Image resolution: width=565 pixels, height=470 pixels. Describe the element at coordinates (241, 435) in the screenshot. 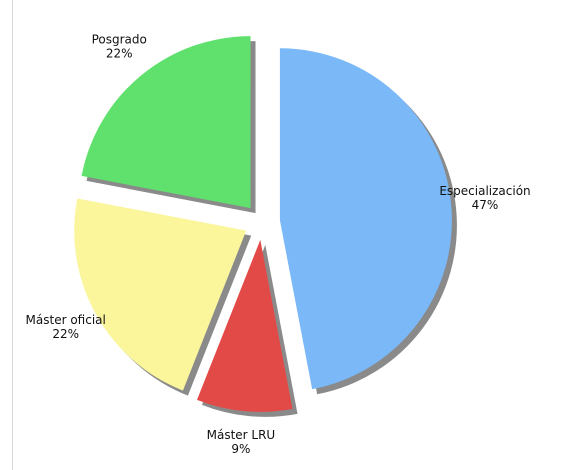

I see `slice-label: Máster LRU` at that location.